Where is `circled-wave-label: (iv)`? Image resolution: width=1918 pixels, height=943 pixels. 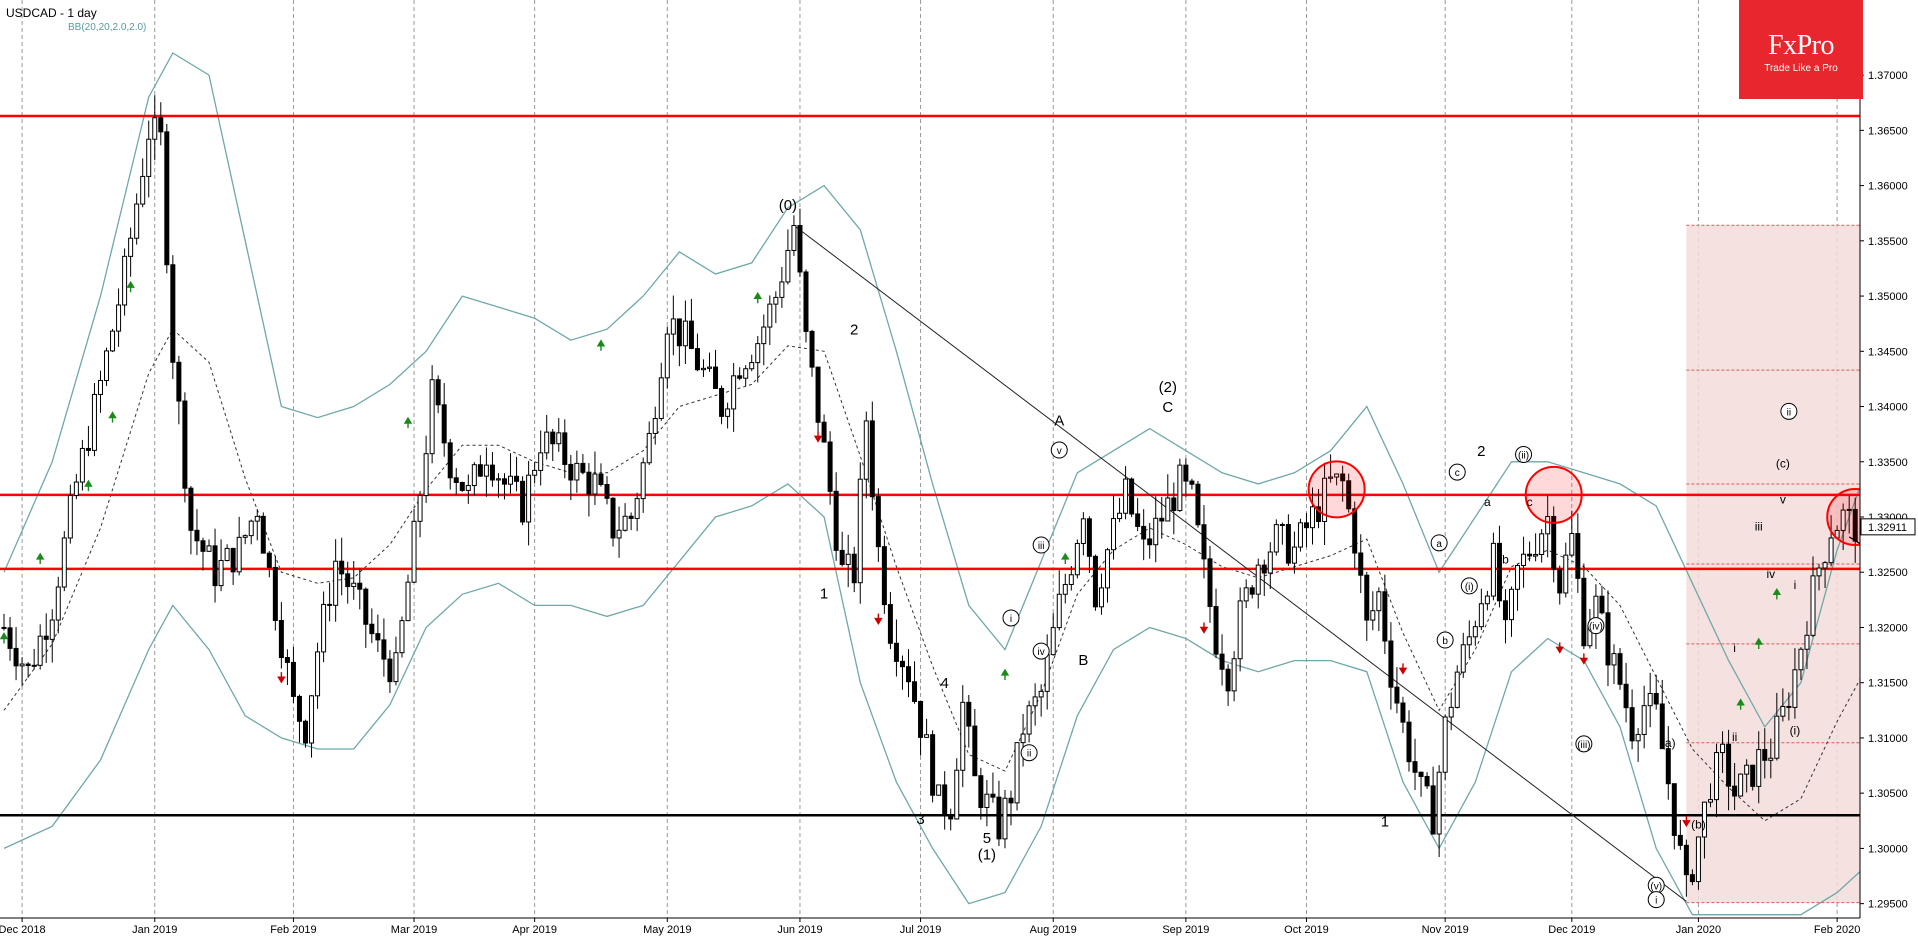 circled-wave-label: (iv) is located at coordinates (1596, 627).